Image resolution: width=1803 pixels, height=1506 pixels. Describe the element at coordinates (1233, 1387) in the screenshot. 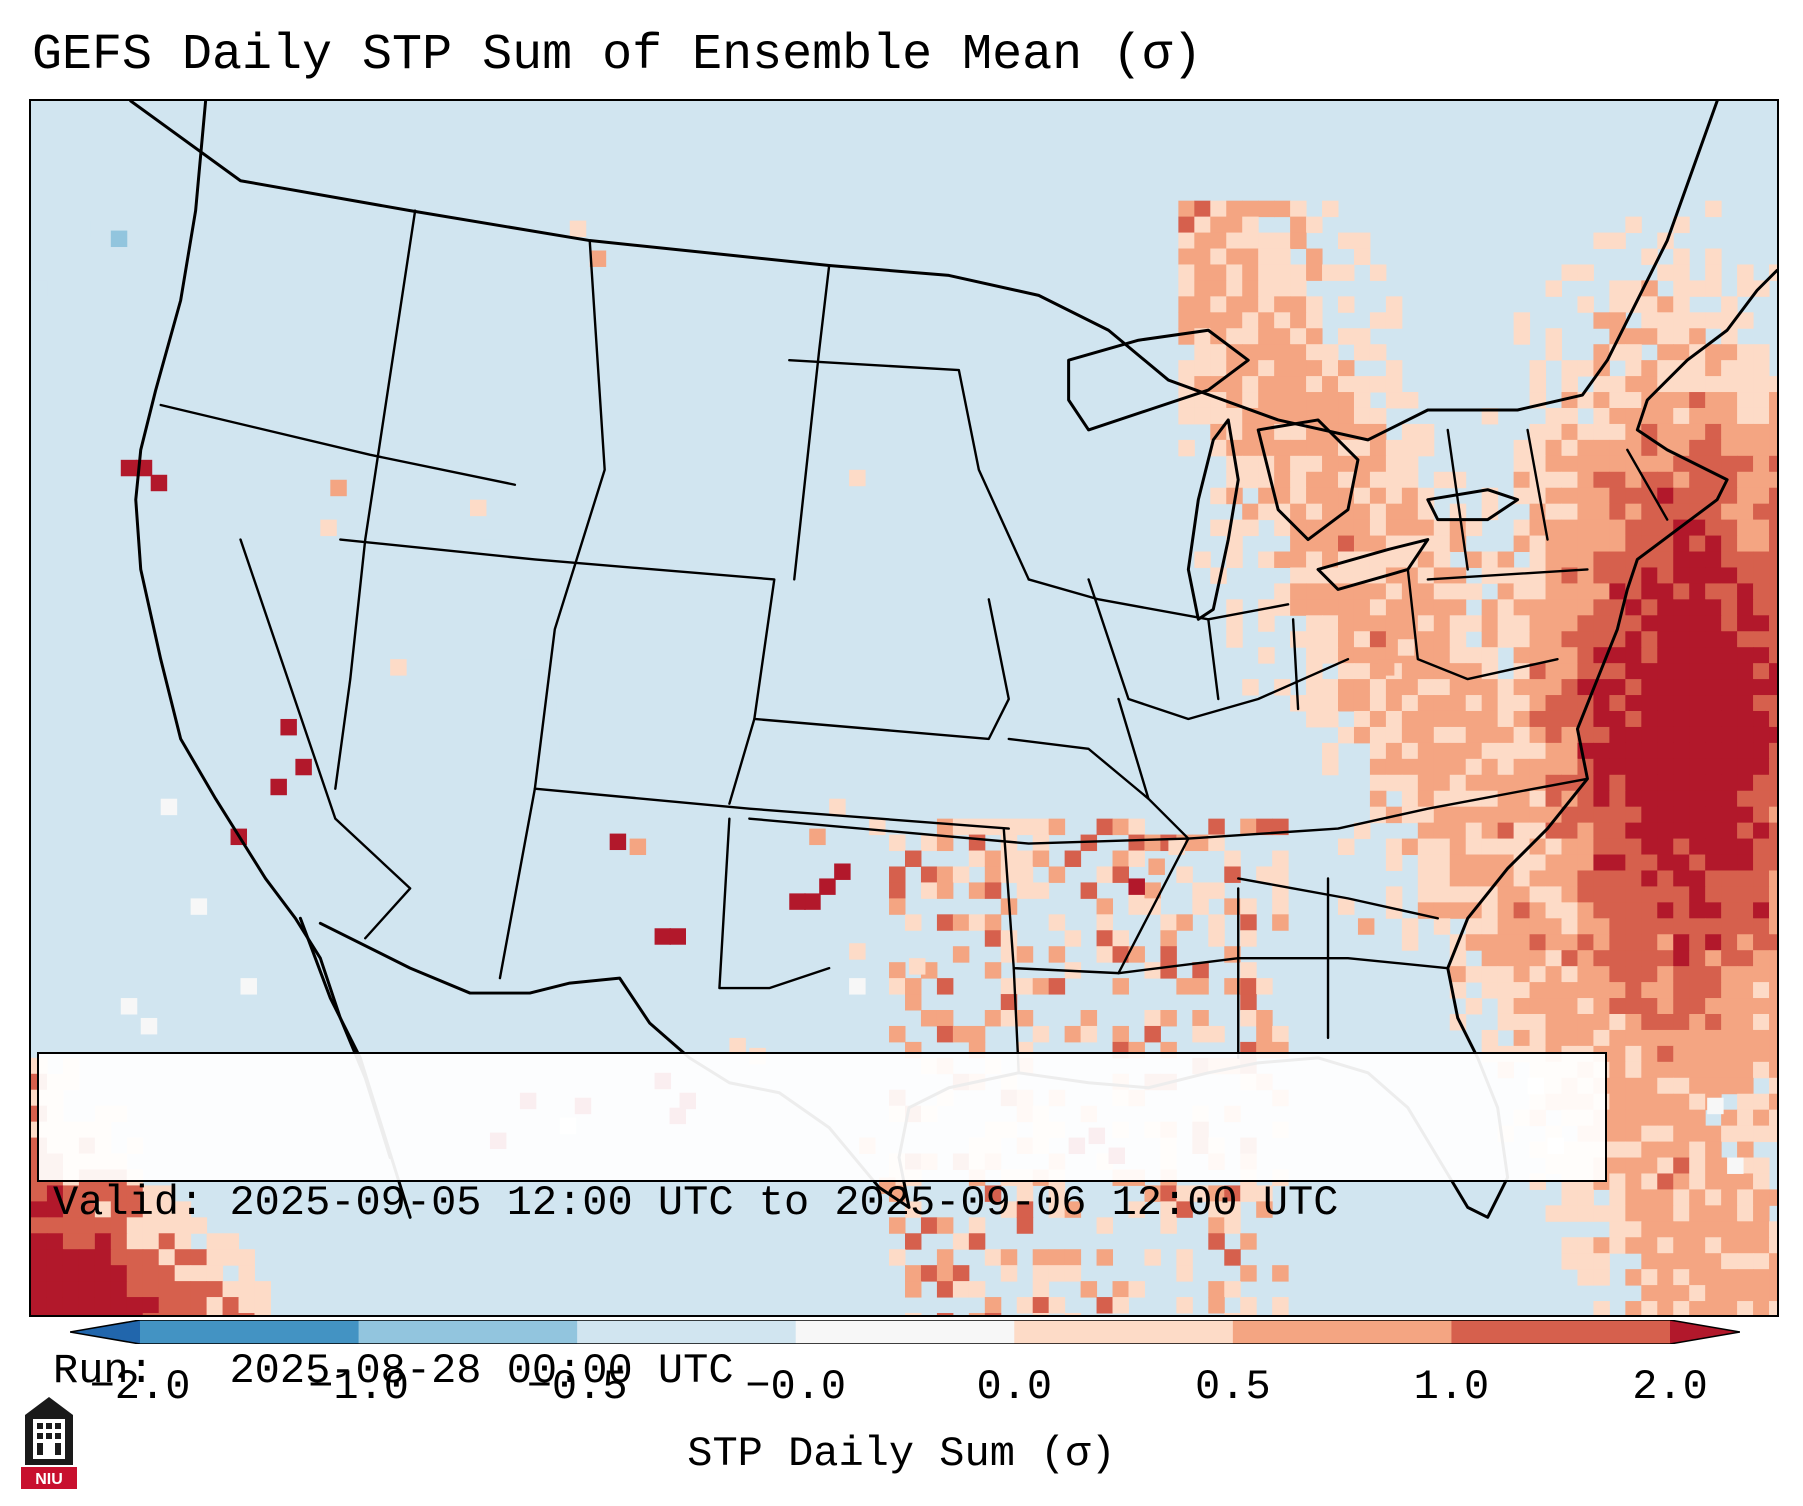

I see `colorbar-tick-label: 0.5` at that location.